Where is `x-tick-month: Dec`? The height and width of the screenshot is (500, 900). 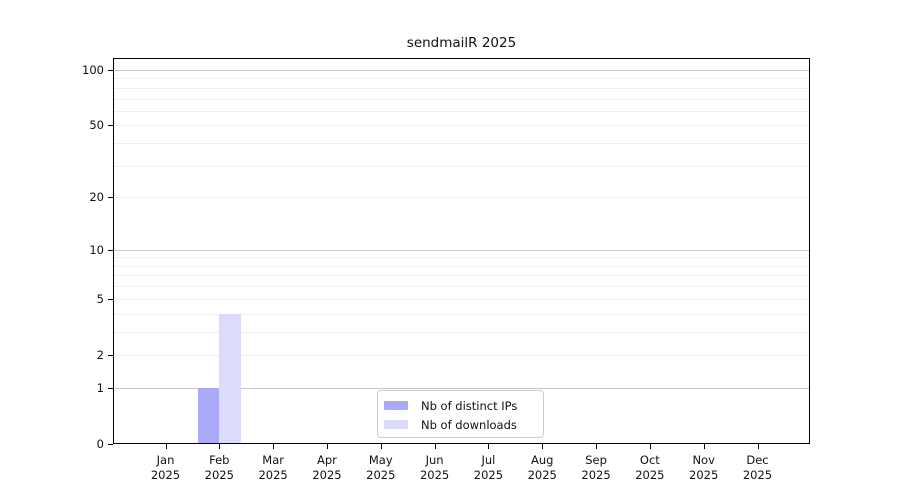
x-tick-month: Dec is located at coordinates (757, 460).